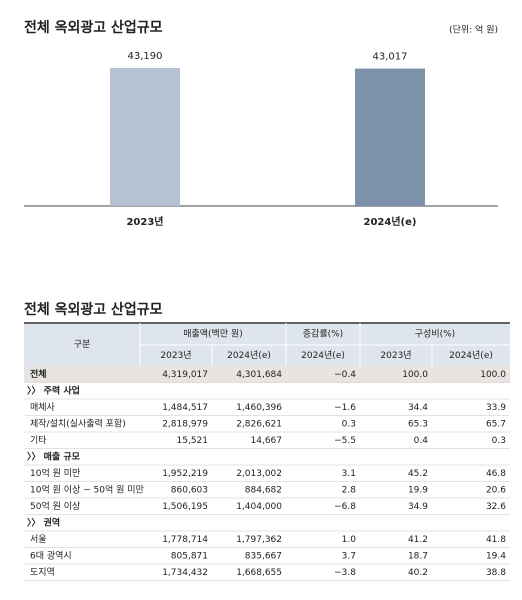 The image size is (522, 600). What do you see at coordinates (349, 540) in the screenshot?
I see `table-cell: 1.0` at bounding box center [349, 540].